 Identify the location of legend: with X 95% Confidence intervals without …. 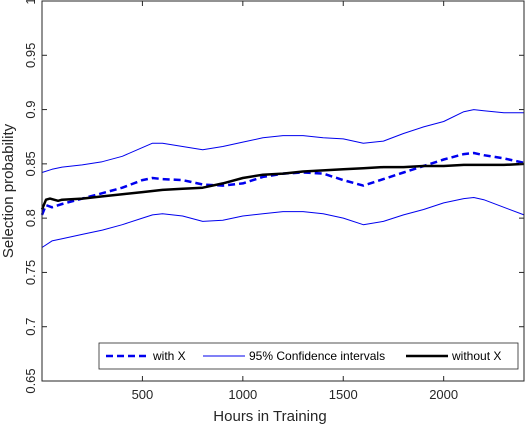
(308, 356).